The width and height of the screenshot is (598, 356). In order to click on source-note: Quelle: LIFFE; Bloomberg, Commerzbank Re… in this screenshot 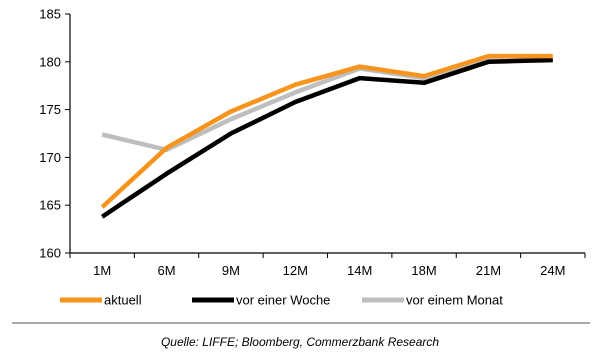, I will do `click(300, 342)`.